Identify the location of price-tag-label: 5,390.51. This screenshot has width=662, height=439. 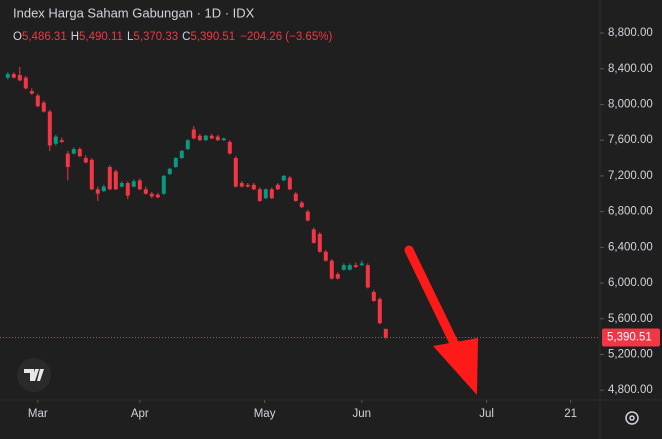
(629, 337).